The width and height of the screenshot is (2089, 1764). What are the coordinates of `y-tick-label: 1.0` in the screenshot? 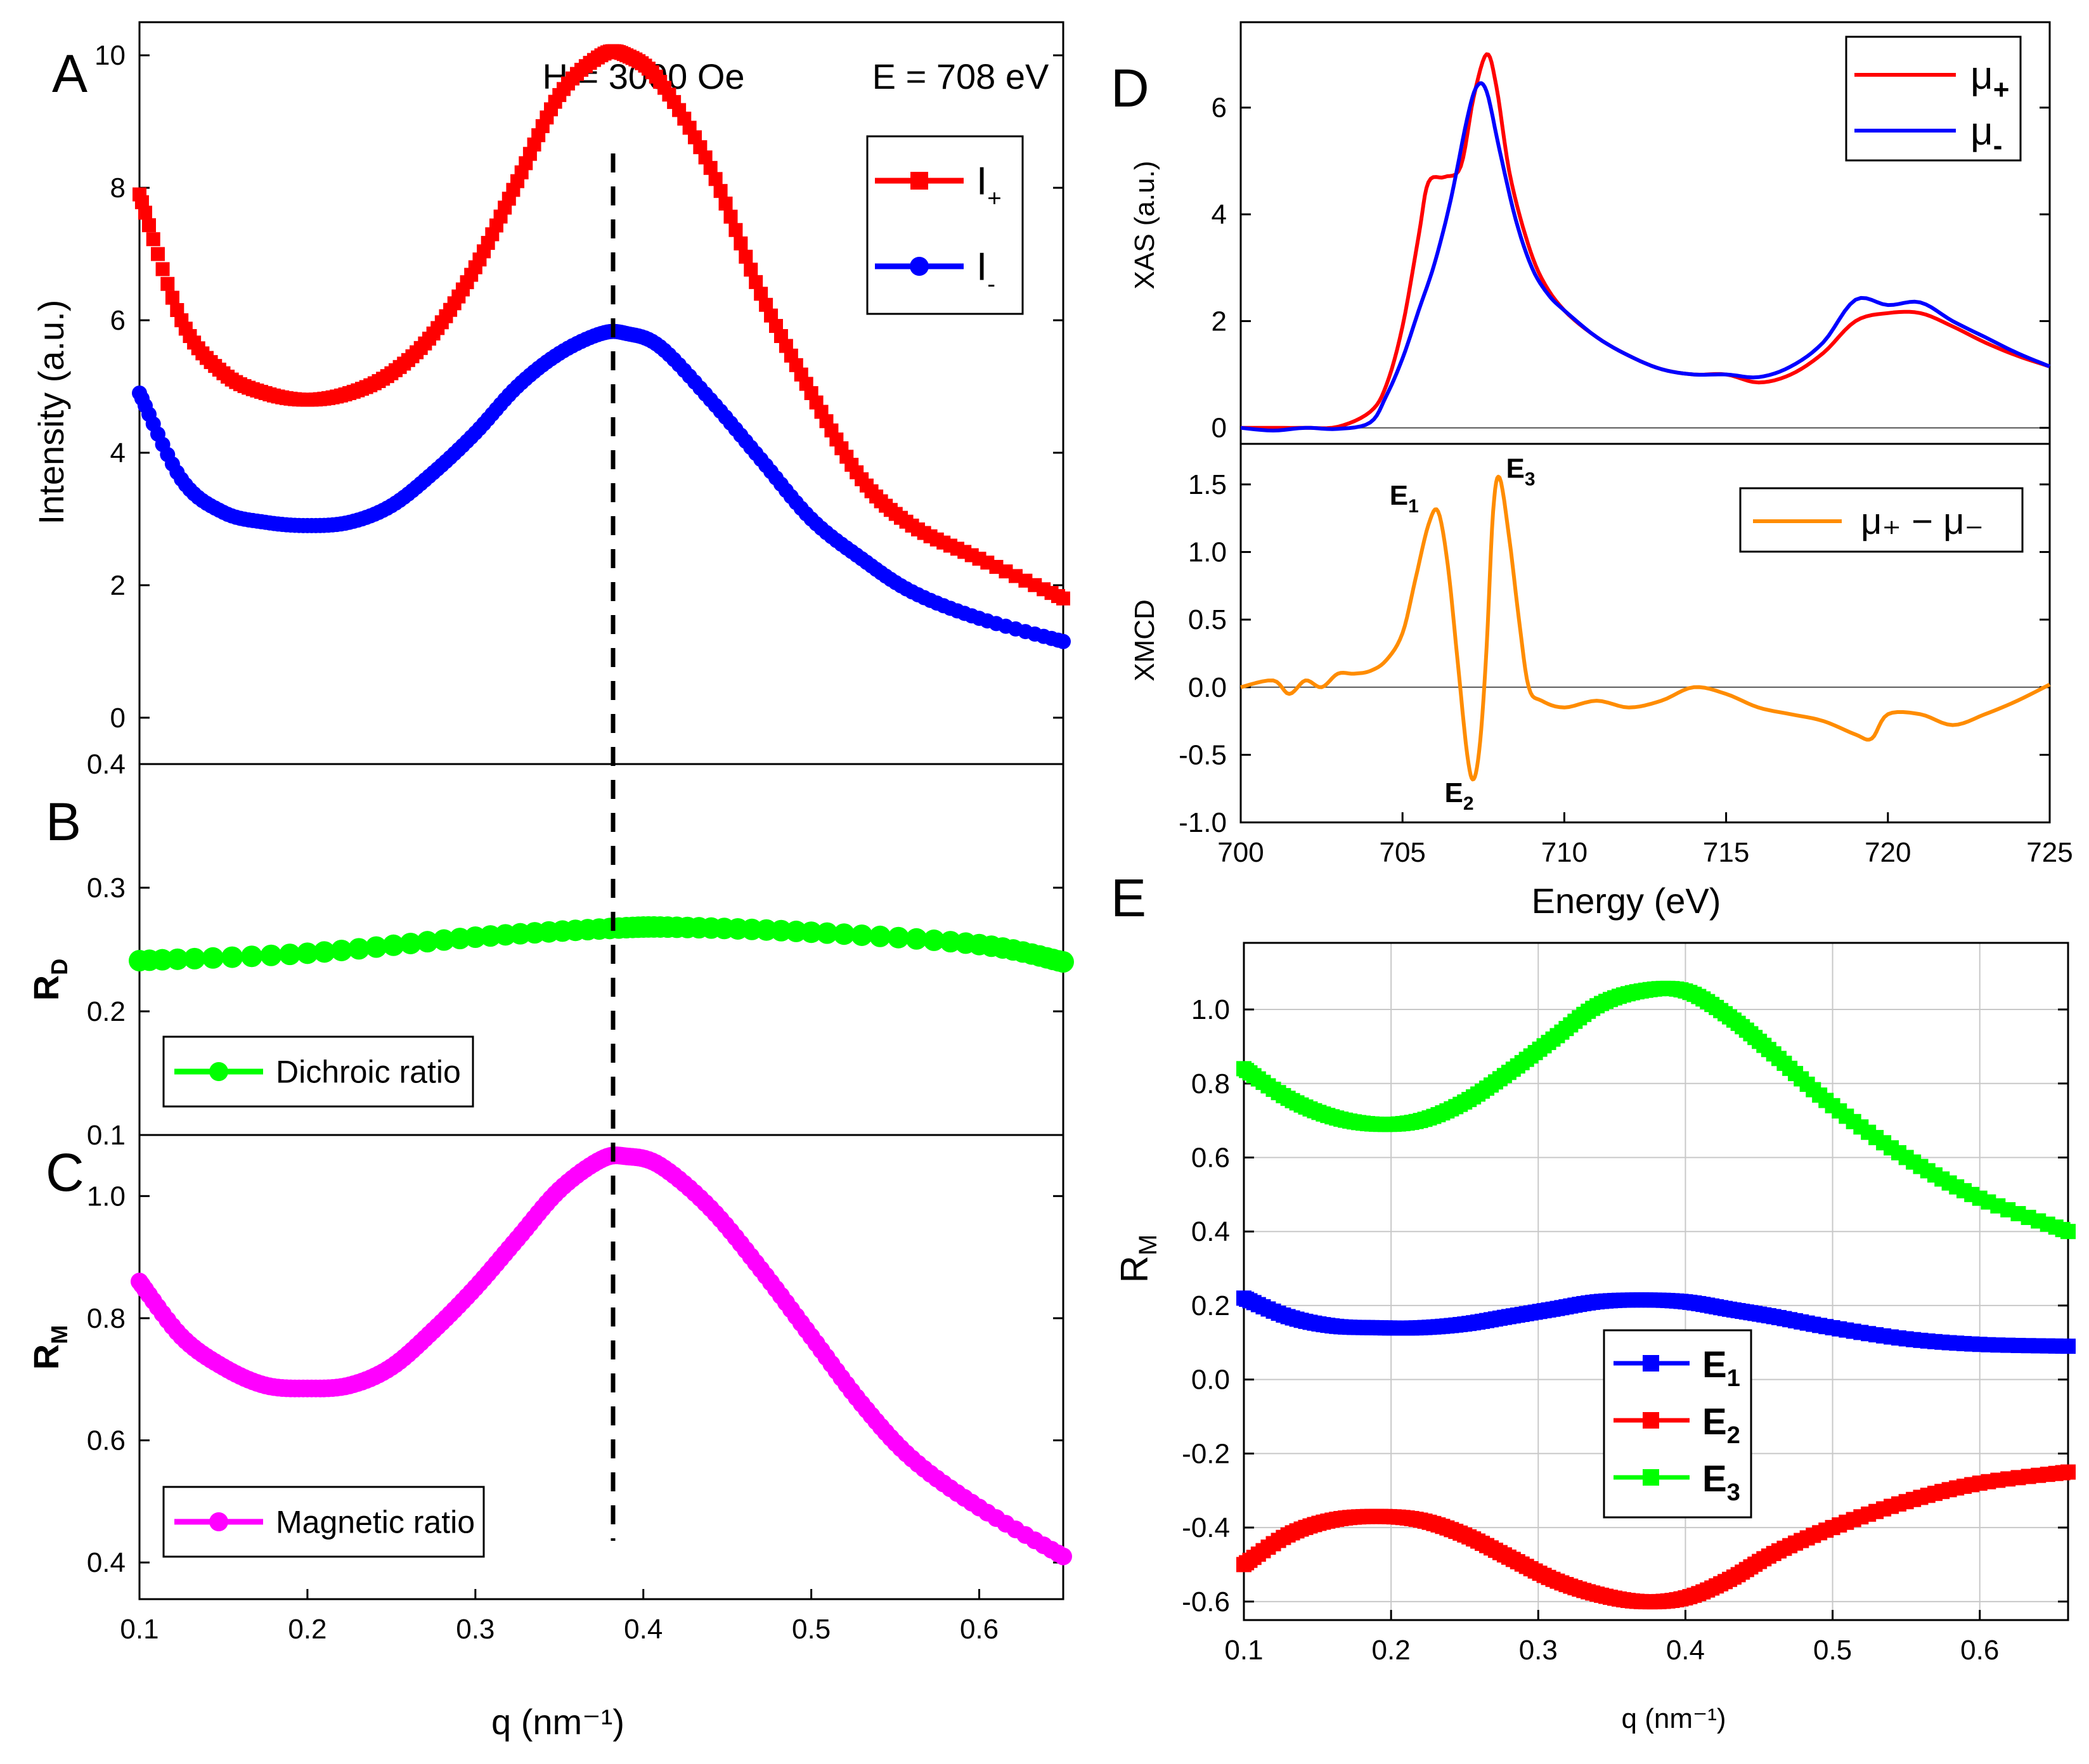 It's located at (1210, 1010).